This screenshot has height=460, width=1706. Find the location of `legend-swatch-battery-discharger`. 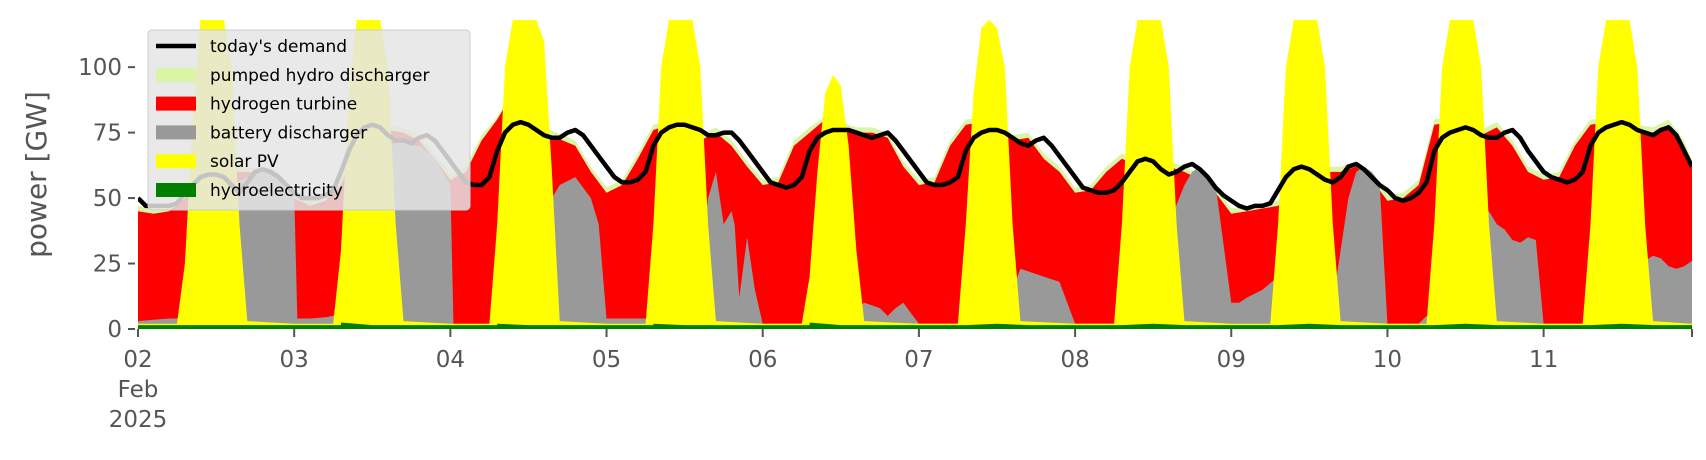

legend-swatch-battery-discharger is located at coordinates (176, 132).